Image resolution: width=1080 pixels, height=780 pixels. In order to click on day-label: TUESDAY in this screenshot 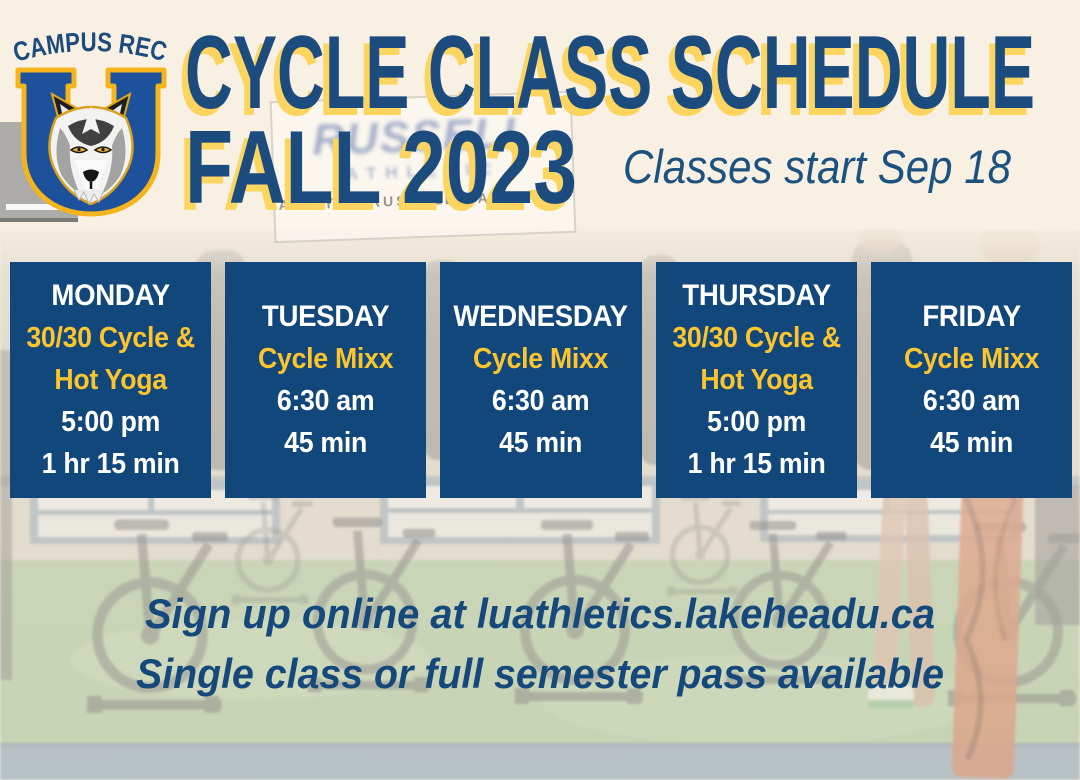, I will do `click(326, 316)`.